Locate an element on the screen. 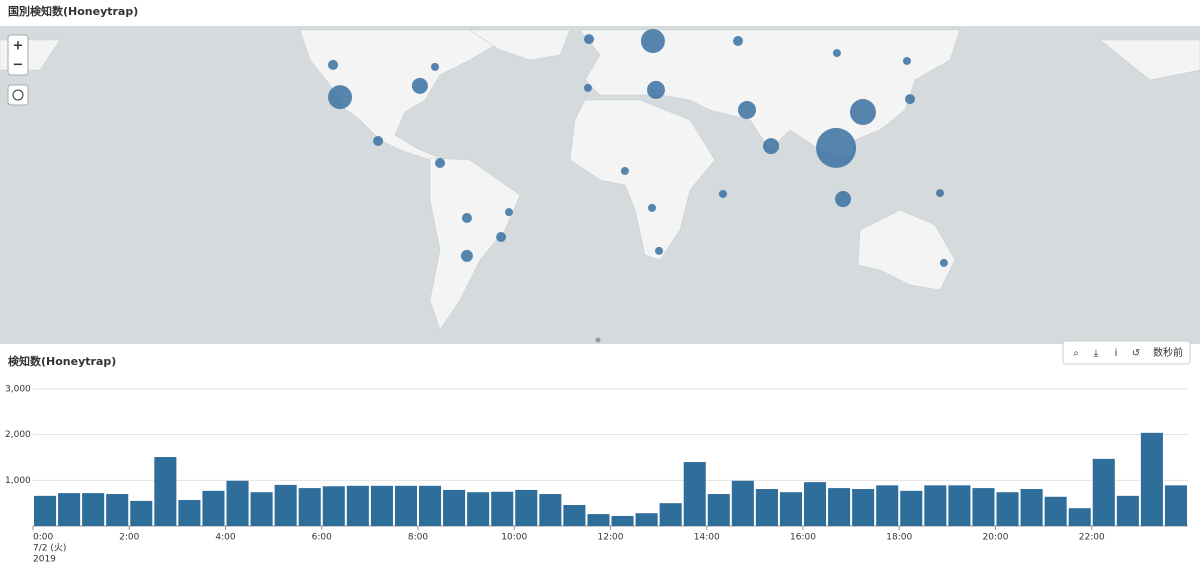 The image size is (1200, 575). map-title: 国別検知数(Honeytrap) is located at coordinates (73, 11).